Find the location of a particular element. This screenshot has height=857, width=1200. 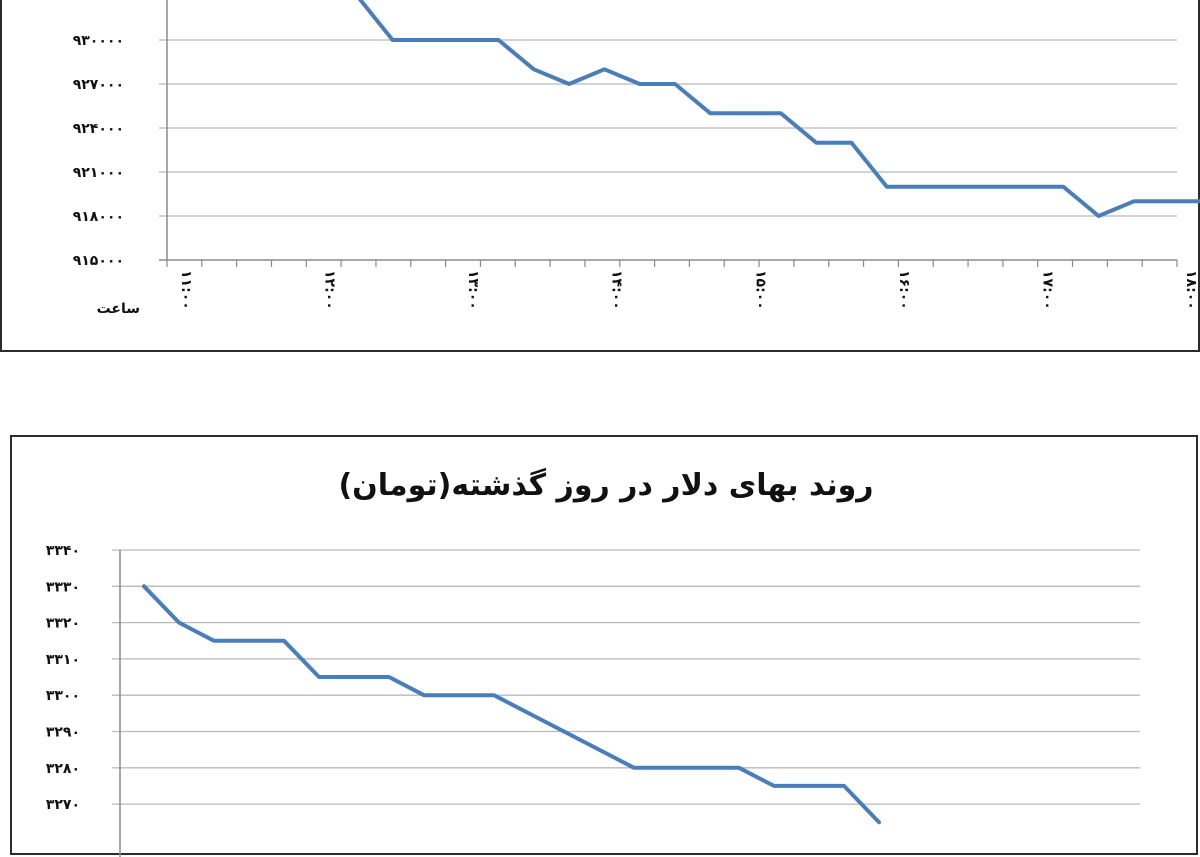

chart-title: روند بهای دلار در روز گذشته(تومان) is located at coordinates (605, 485).